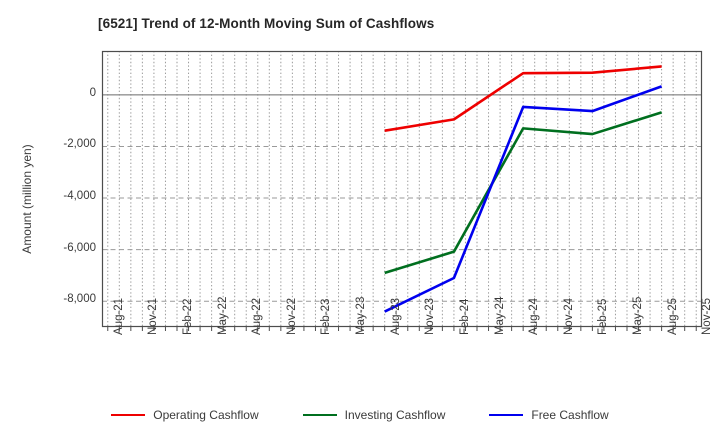  I want to click on x-tick-label: Feb-22, so click(188, 316).